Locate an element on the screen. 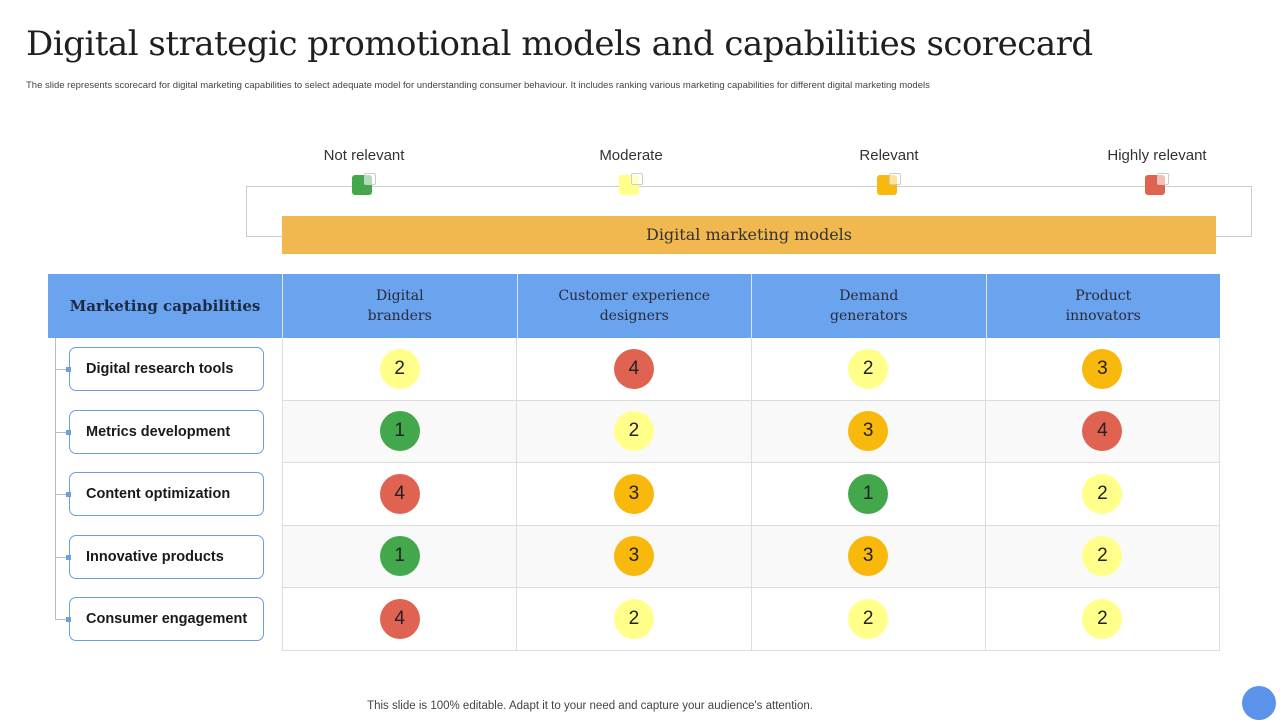  models-banner: Digital marketing models is located at coordinates (749, 235).